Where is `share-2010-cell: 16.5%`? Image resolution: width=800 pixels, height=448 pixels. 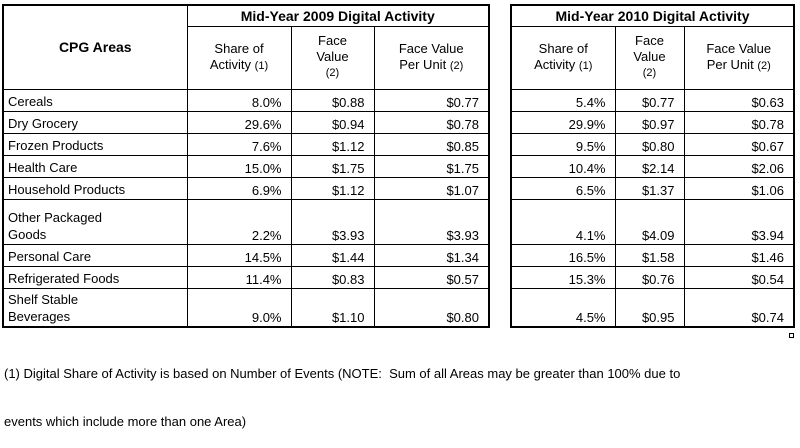
share-2010-cell: 16.5% is located at coordinates (563, 255).